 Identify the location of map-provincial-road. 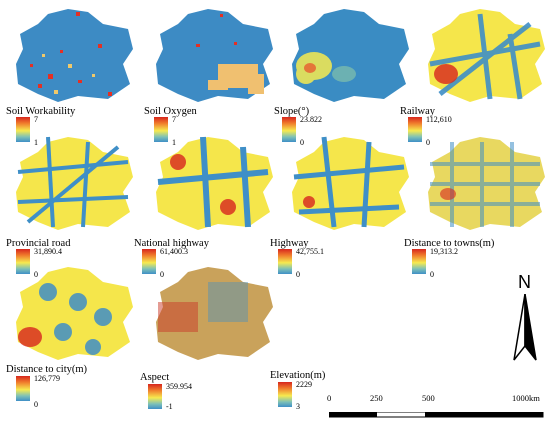
(74, 182).